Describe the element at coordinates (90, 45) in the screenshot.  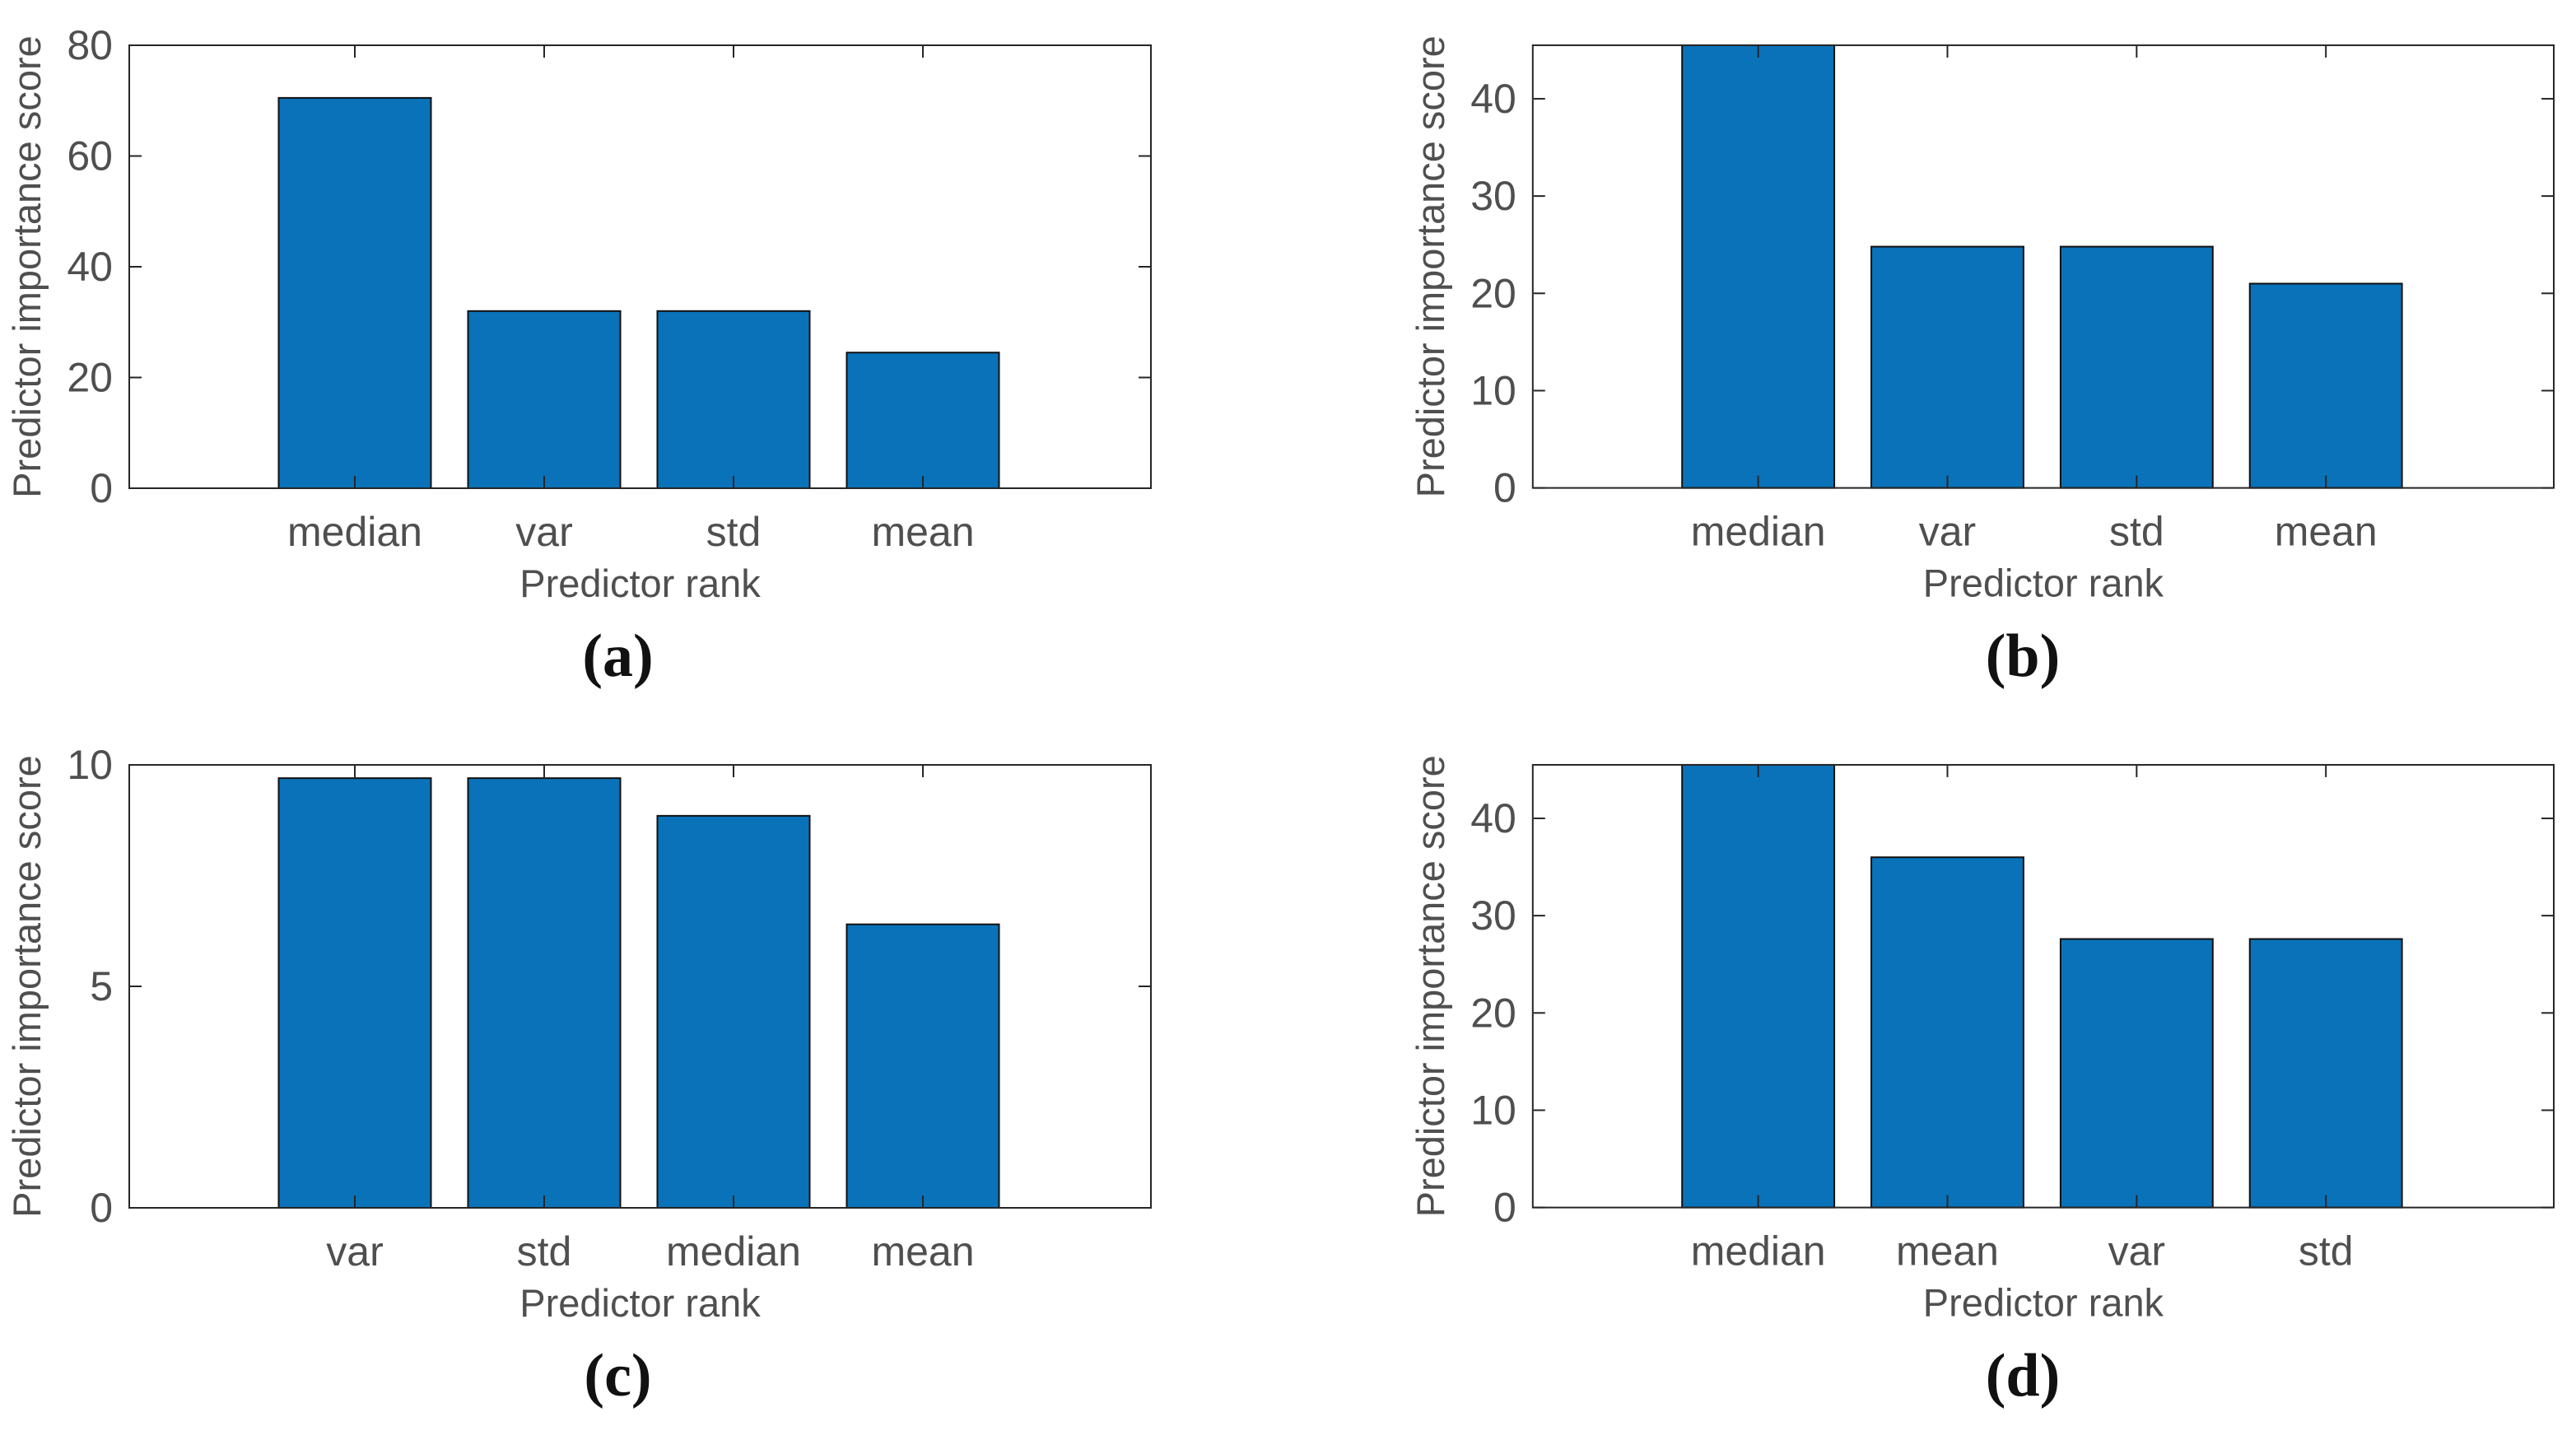
I see `y-tick-label: 80` at that location.